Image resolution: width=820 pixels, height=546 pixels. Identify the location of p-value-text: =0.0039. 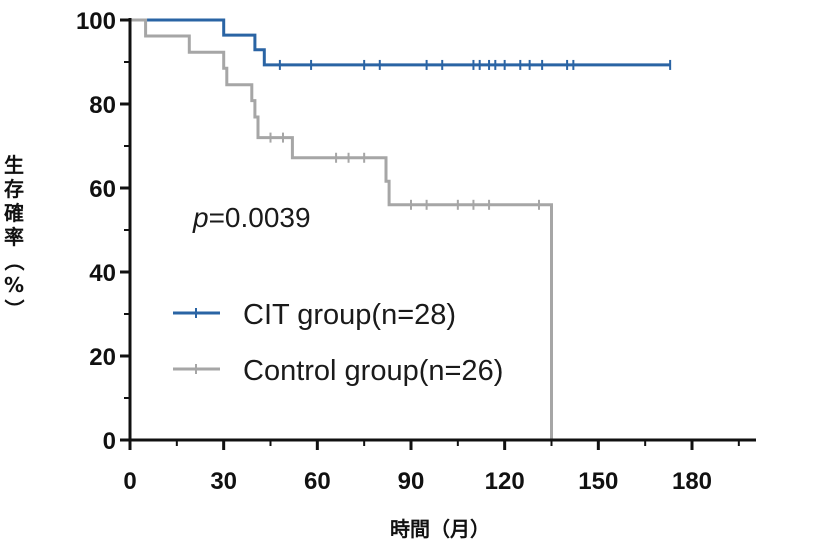
(260, 217).